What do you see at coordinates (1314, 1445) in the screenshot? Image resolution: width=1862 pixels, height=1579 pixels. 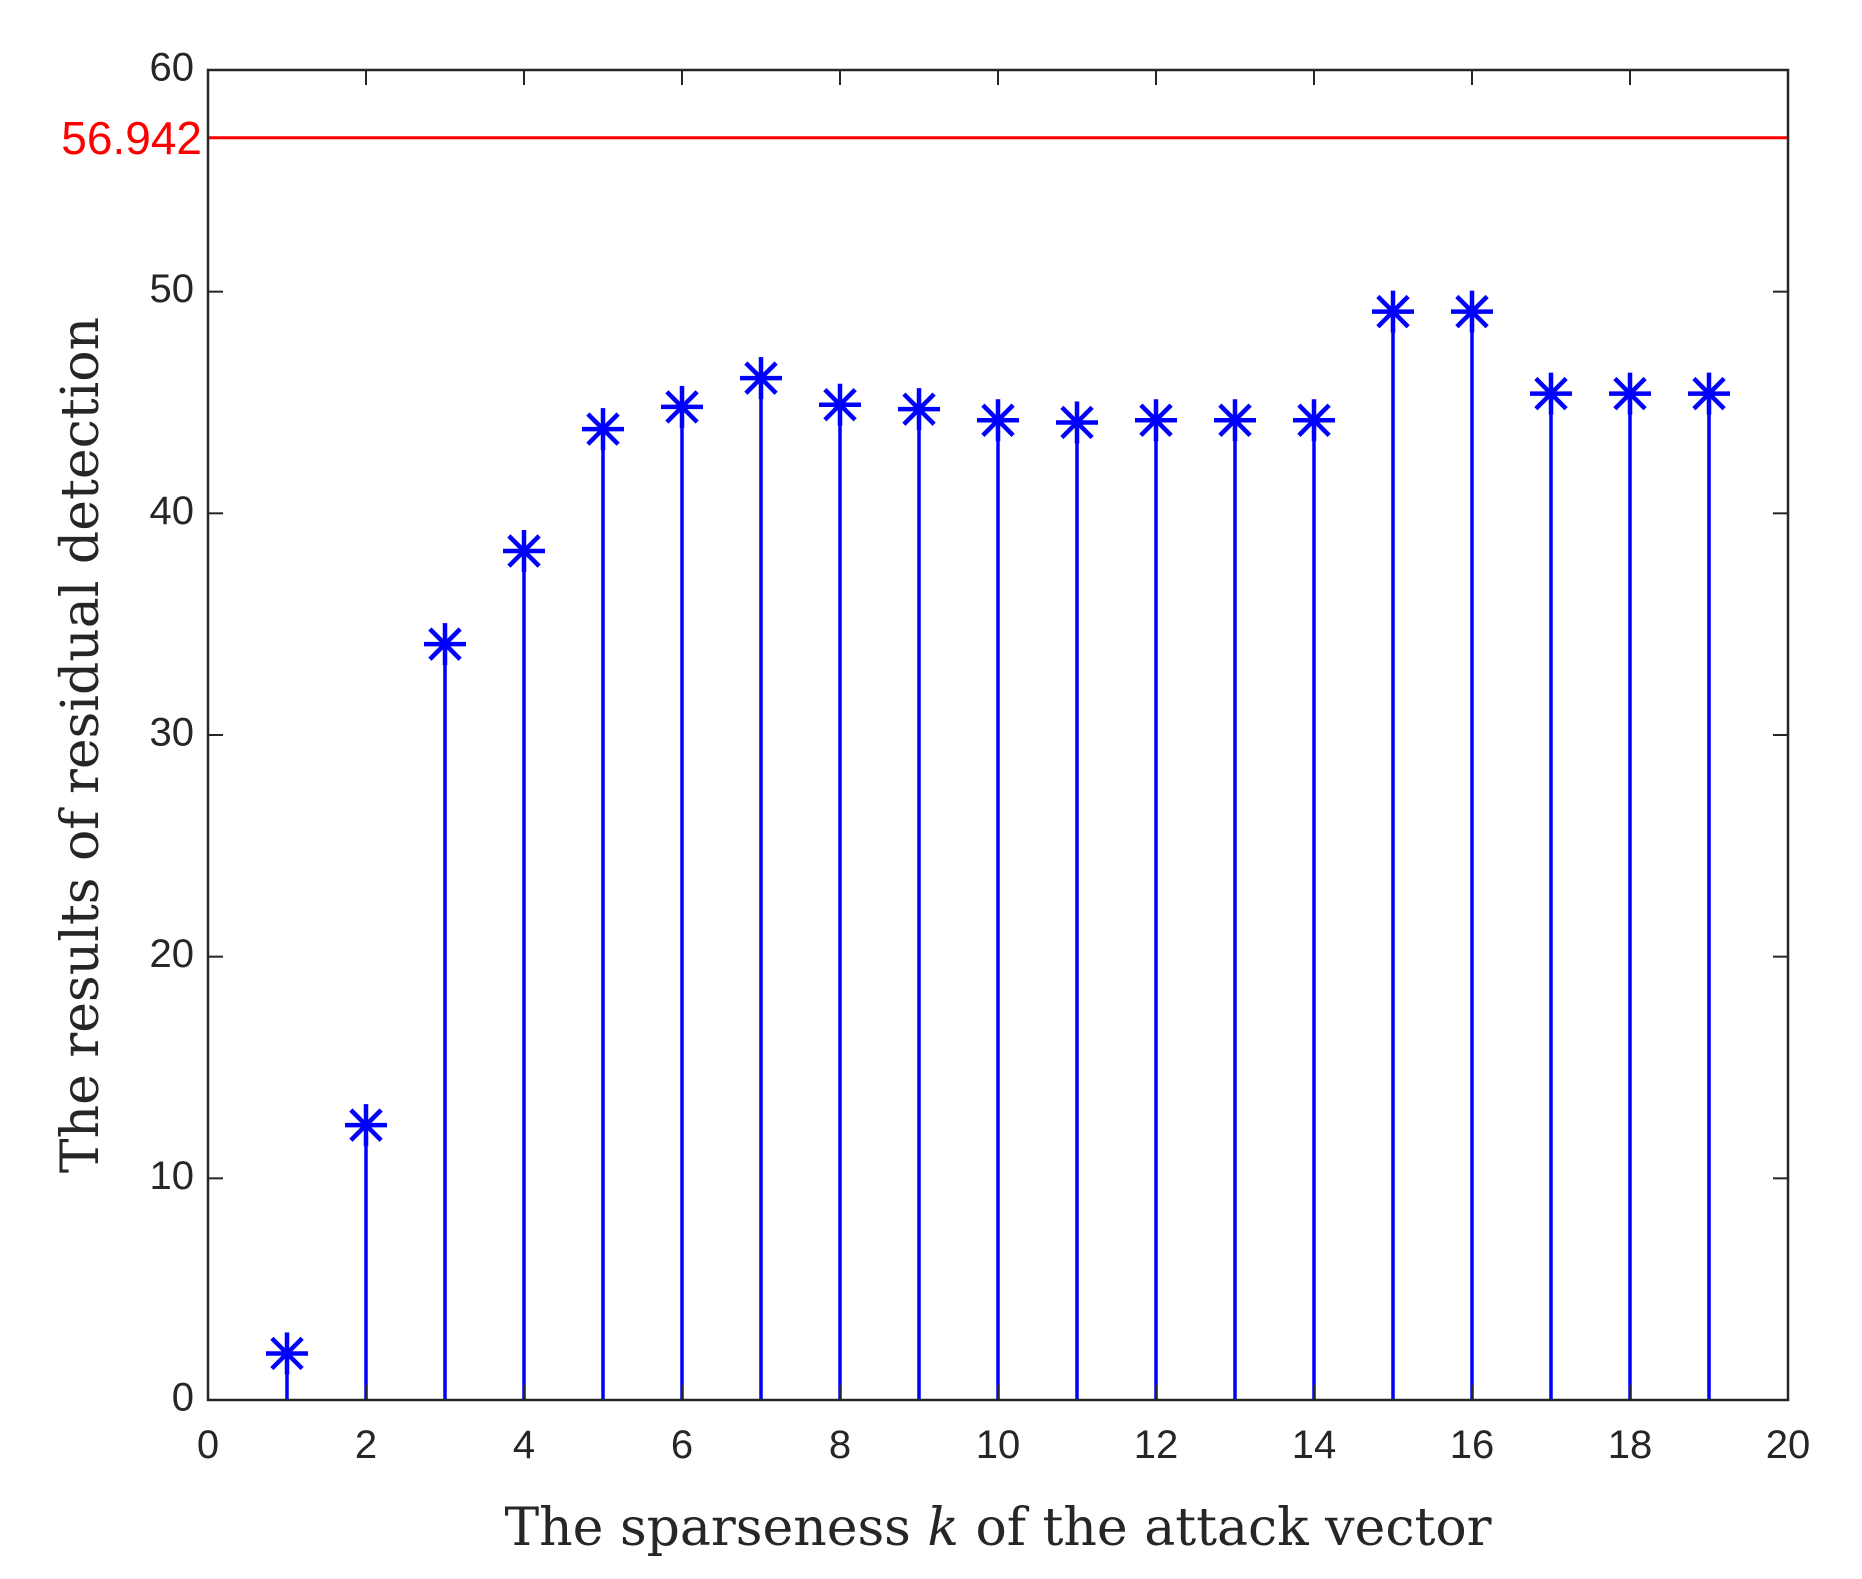 I see `x-tick-label: 14` at bounding box center [1314, 1445].